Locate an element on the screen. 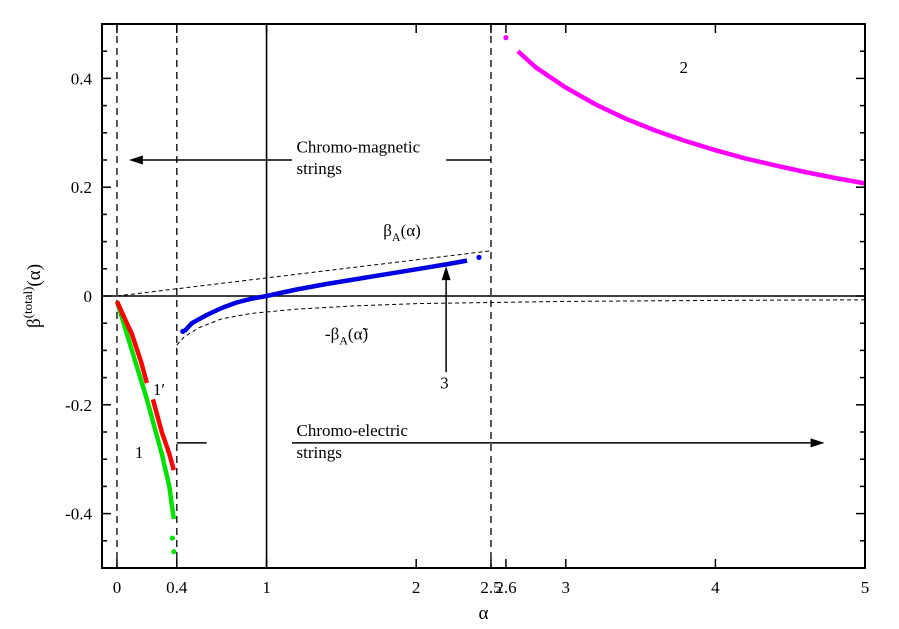  beta-label-neg-betaA: -βA(α̃) is located at coordinates (347, 336).